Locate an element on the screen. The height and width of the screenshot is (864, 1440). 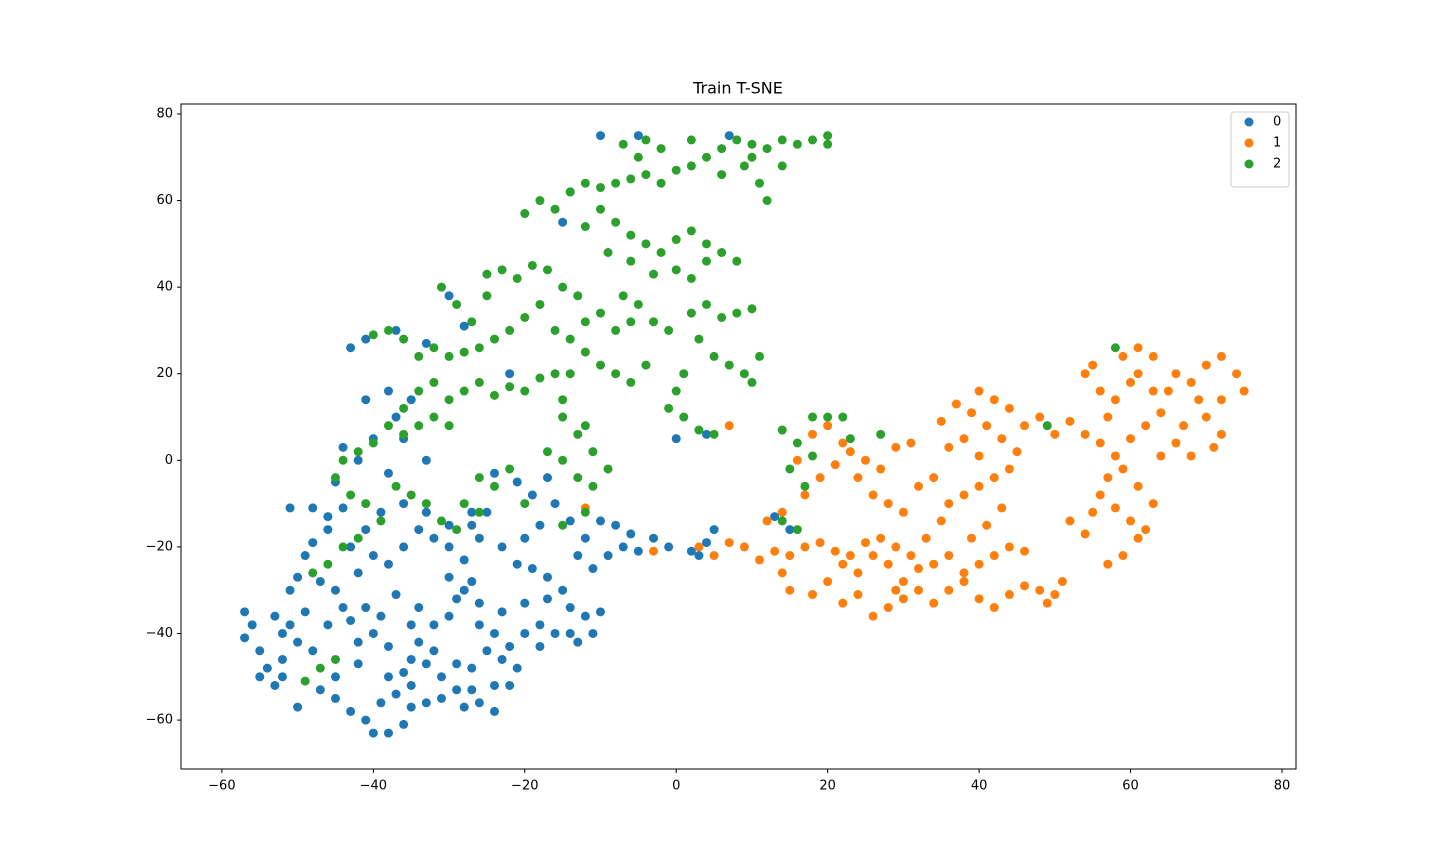
x-tick-label: −60 is located at coordinates (221, 786).